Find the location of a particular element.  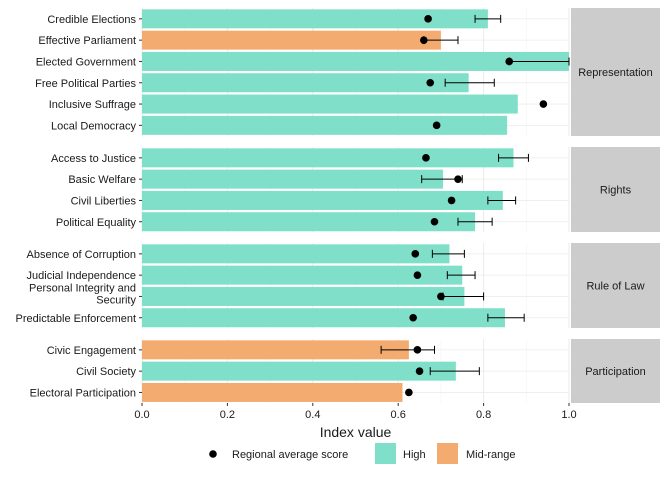

x-tick-label: 0.4 is located at coordinates (312, 415).